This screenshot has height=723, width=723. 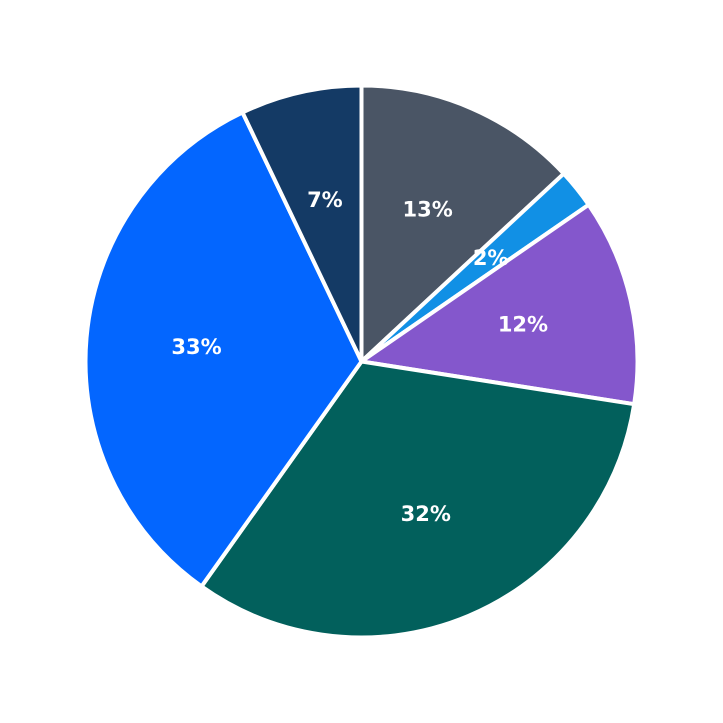 What do you see at coordinates (523, 325) in the screenshot?
I see `pie-slice-label-2: 12%` at bounding box center [523, 325].